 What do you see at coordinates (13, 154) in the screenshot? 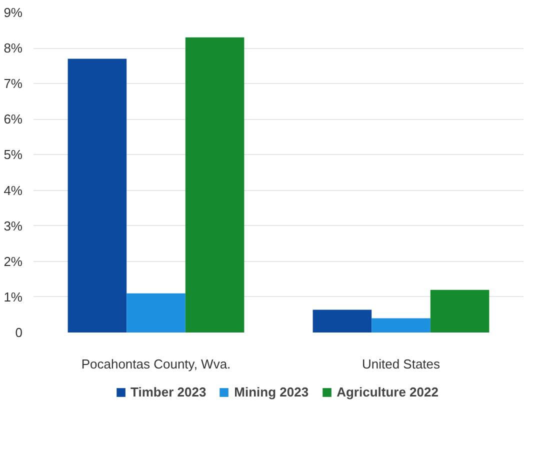
I see `y-tick-label: 5%` at bounding box center [13, 154].